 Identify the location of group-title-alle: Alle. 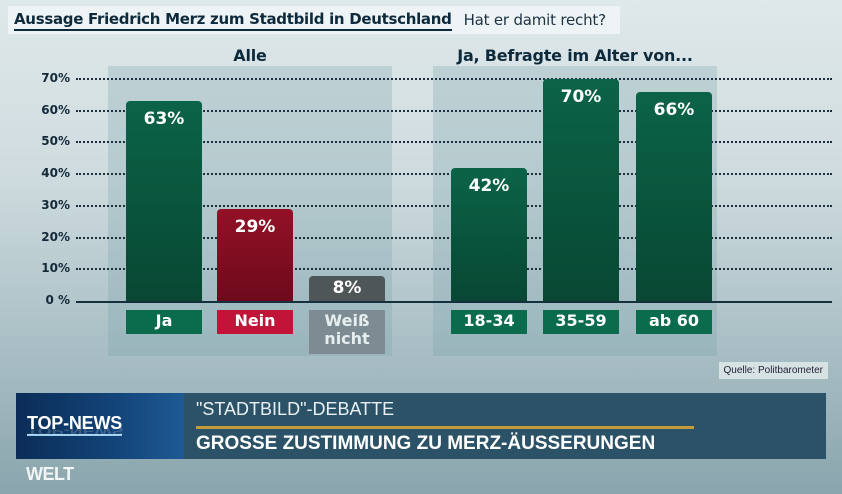
(250, 55).